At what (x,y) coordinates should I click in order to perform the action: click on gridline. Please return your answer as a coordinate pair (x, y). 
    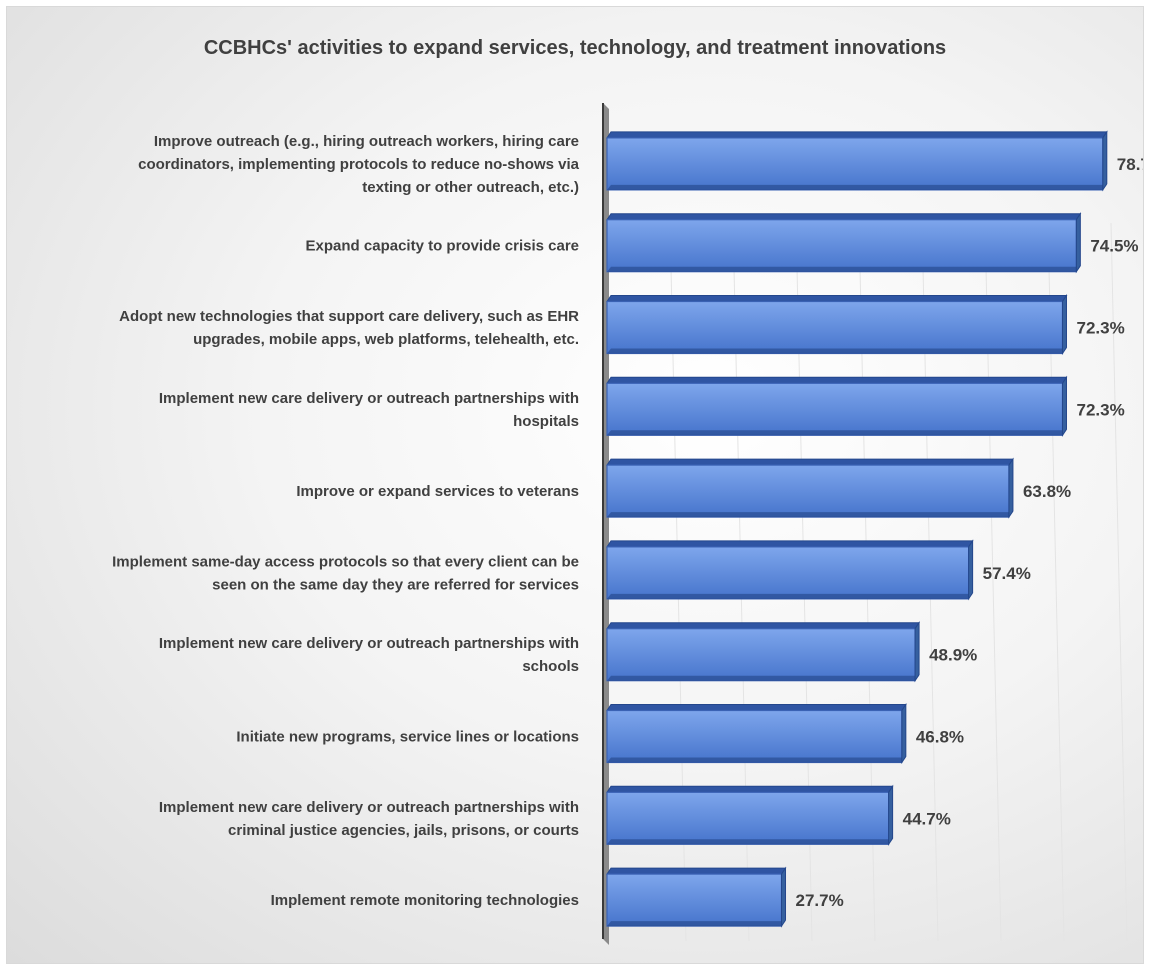
    Looking at the image, I should click on (1119, 582).